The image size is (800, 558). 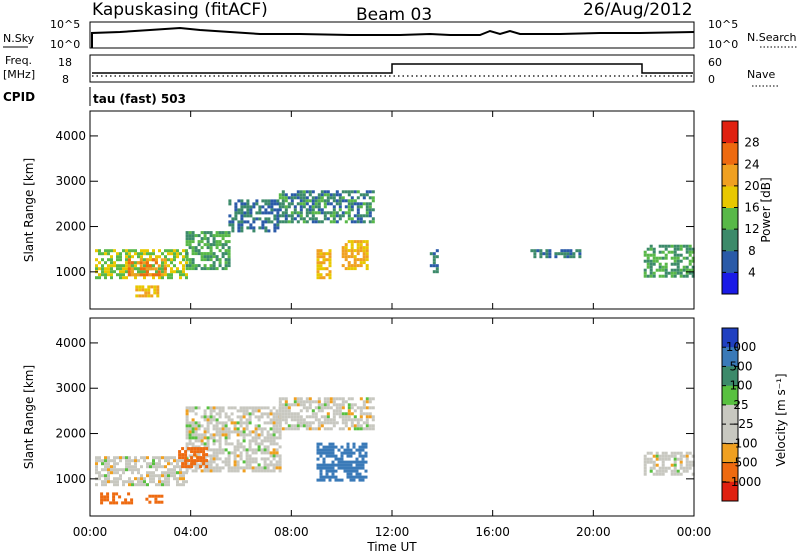 What do you see at coordinates (180, 10) in the screenshot?
I see `station-title: Kapuskasing (fitACF)` at bounding box center [180, 10].